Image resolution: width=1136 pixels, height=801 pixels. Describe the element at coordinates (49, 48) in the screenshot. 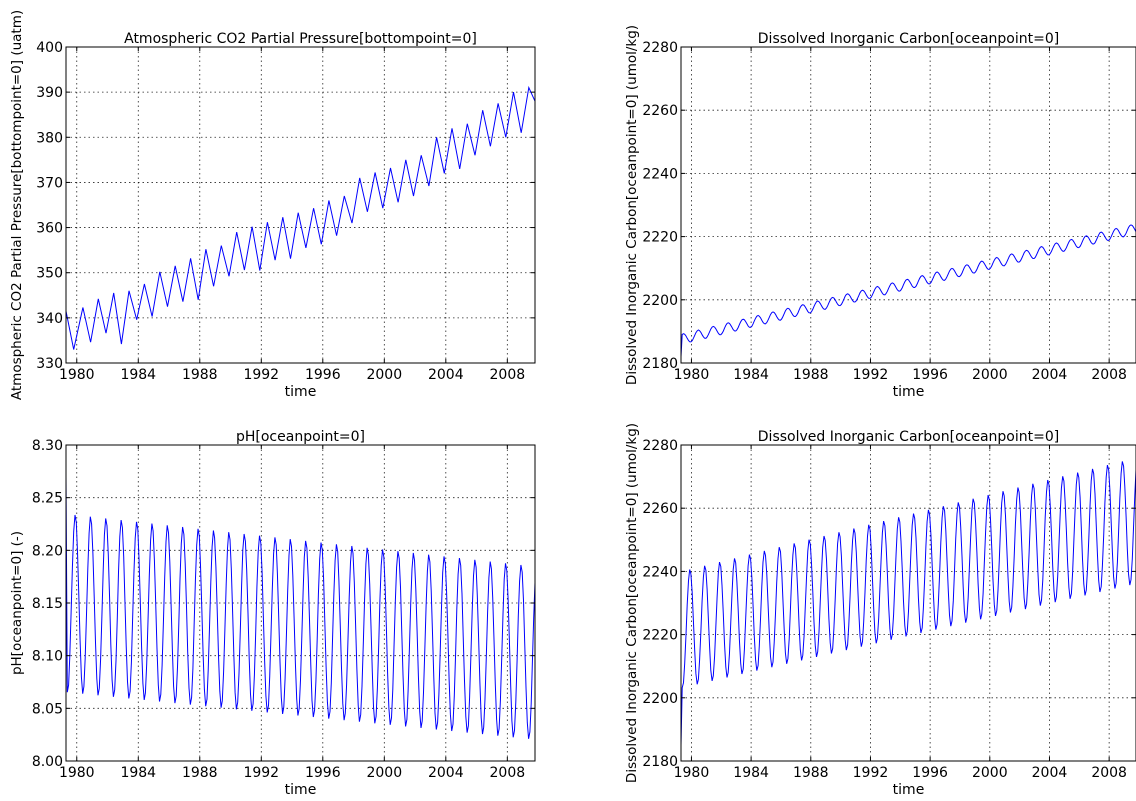

I see `y-tick-label: 400` at that location.